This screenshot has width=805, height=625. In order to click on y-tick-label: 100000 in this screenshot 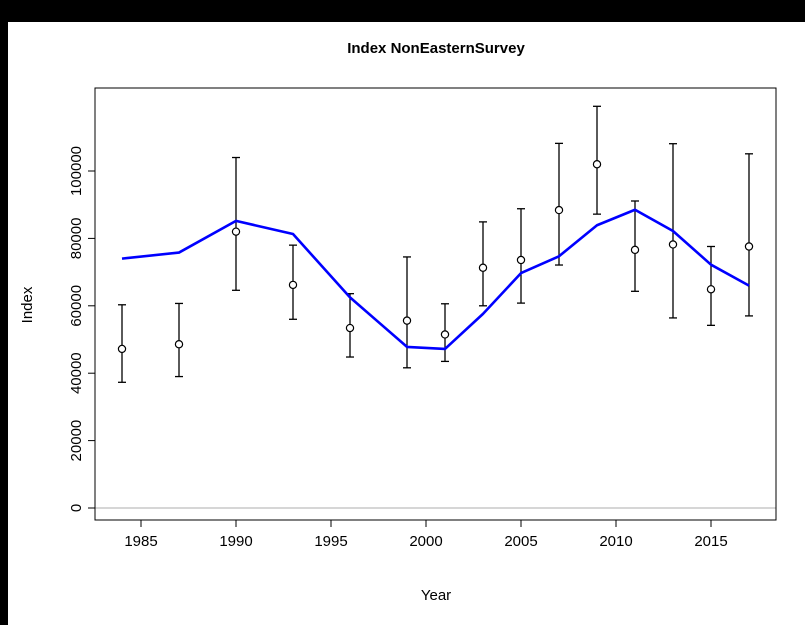, I will do `click(76, 171)`.